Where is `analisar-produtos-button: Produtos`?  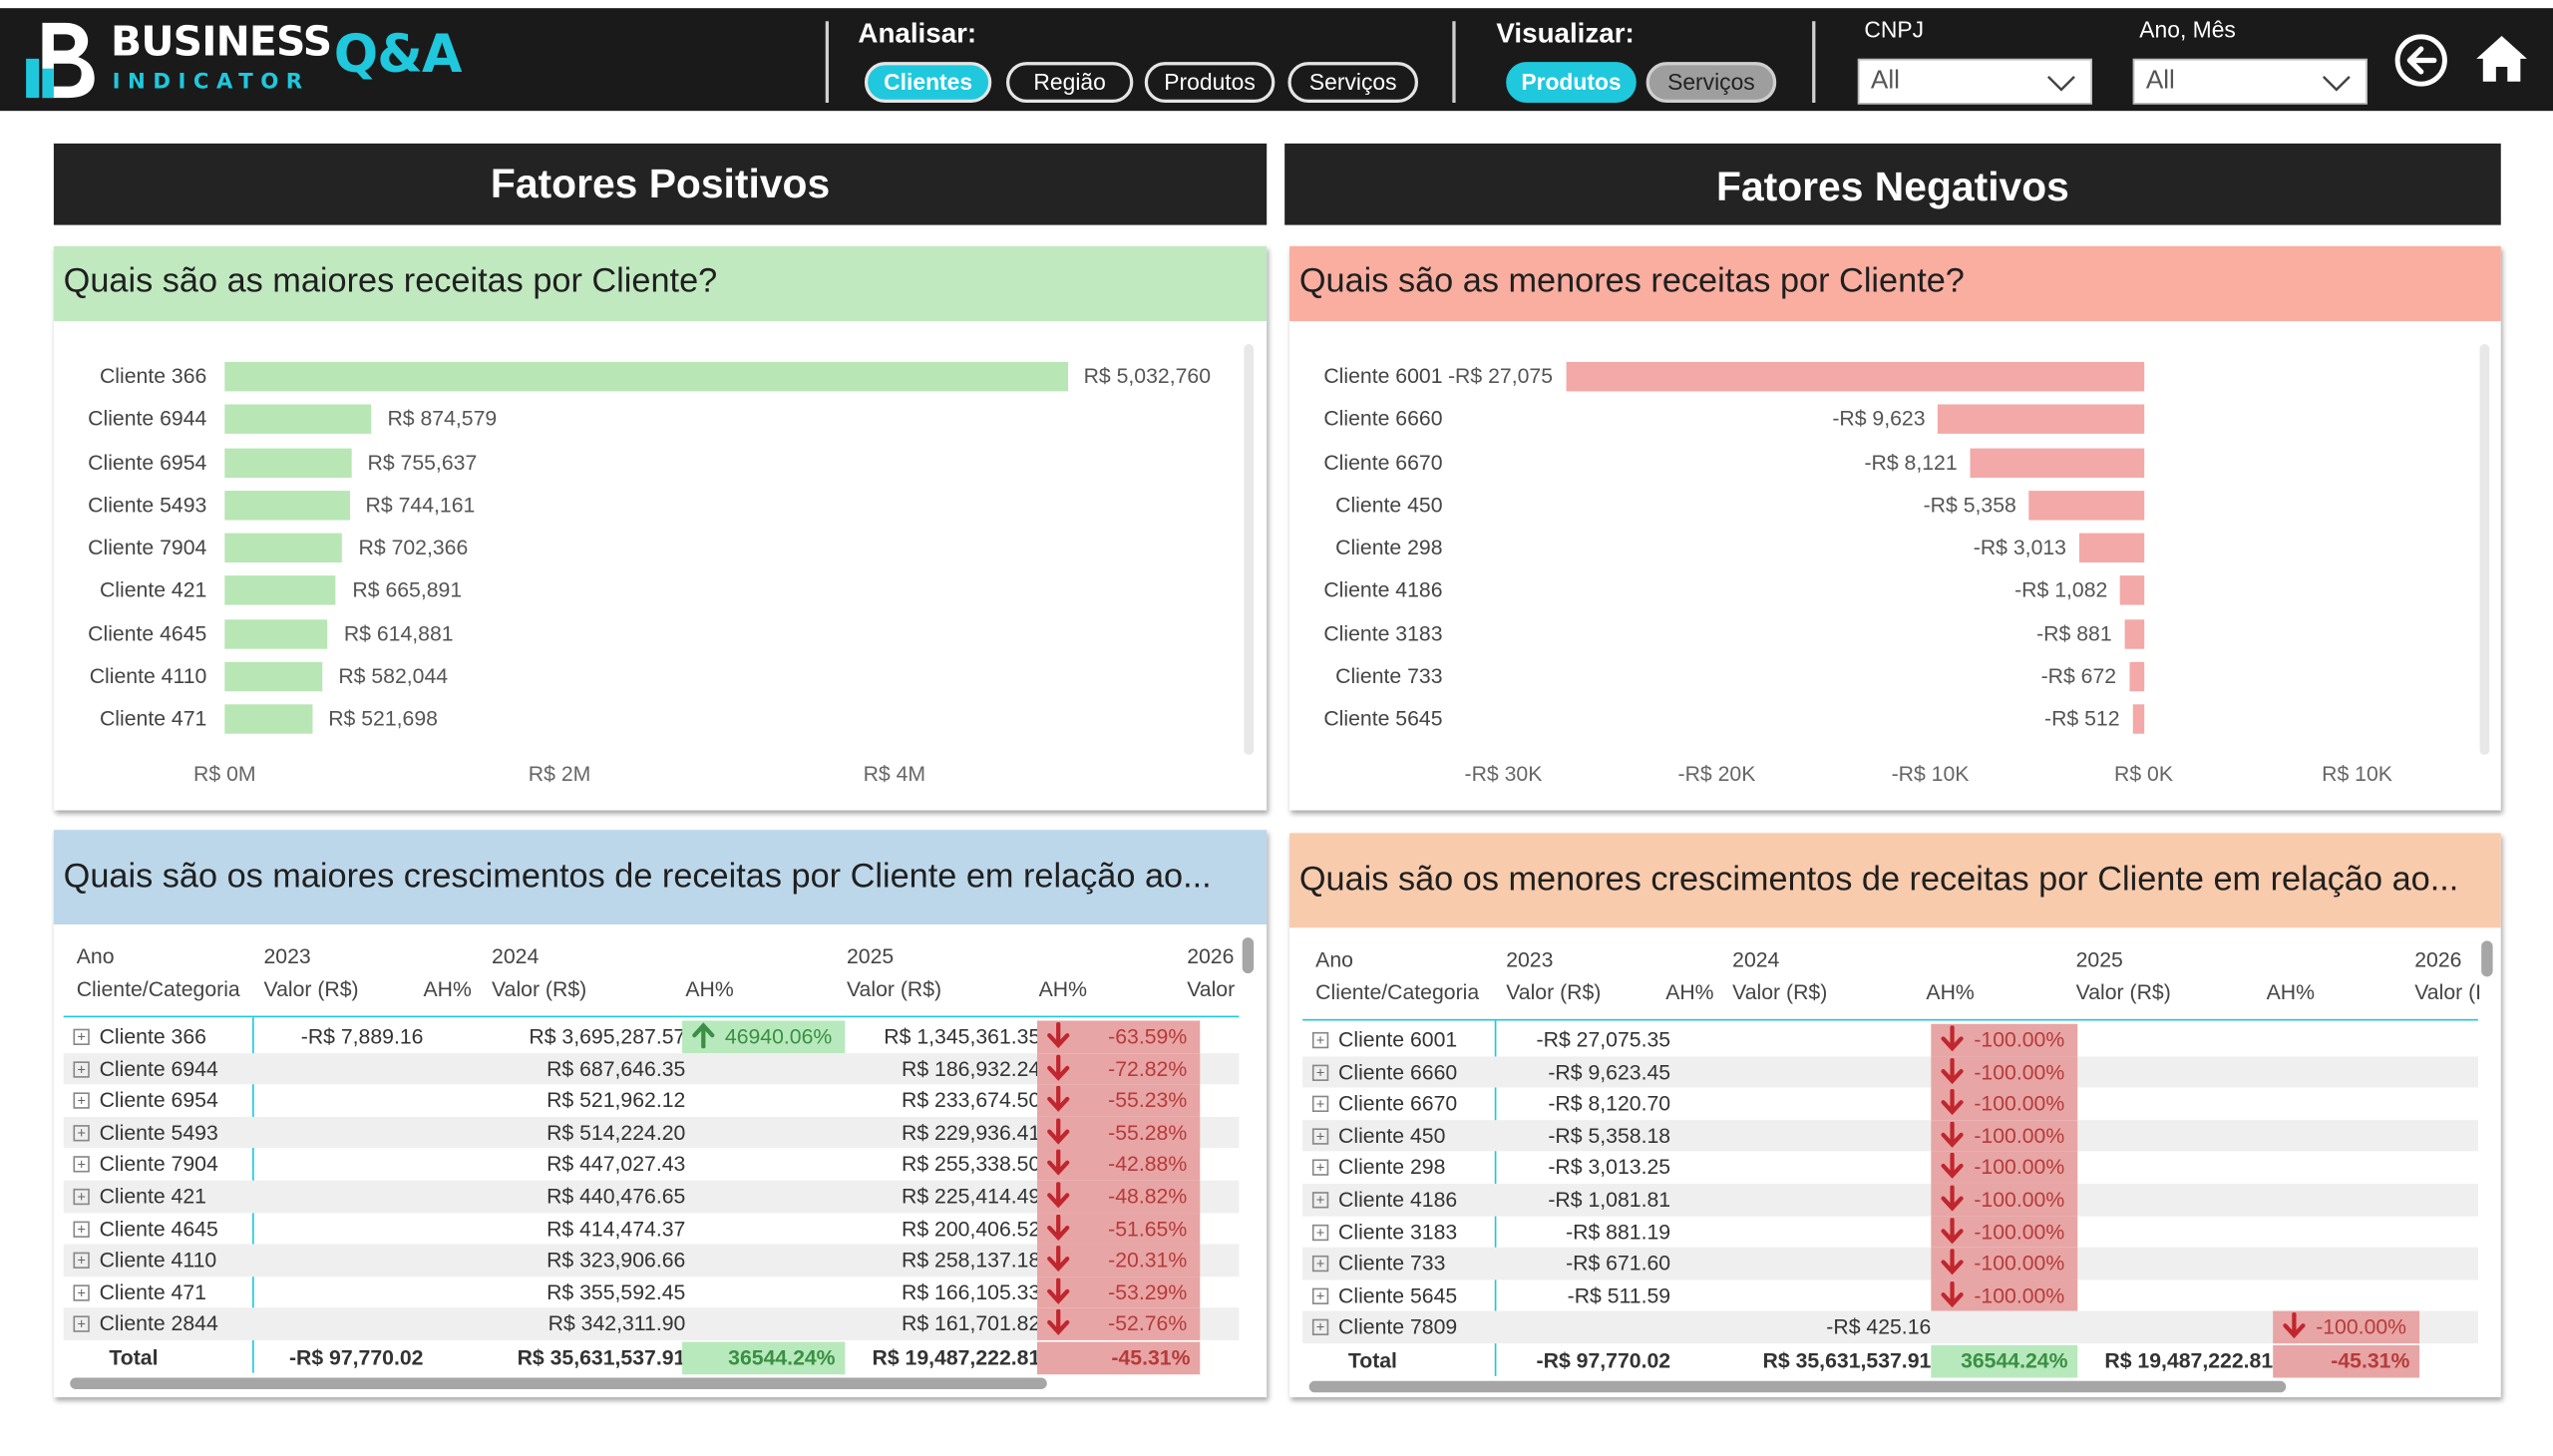
analisar-produtos-button: Produtos is located at coordinates (1210, 83).